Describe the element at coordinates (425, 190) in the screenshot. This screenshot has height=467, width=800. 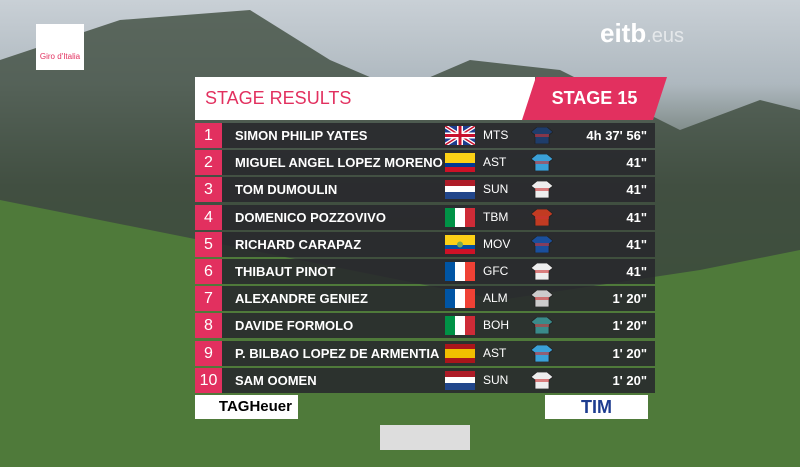
I see `result-row: 3 TOM DUMOULIN SUN 41"` at that location.